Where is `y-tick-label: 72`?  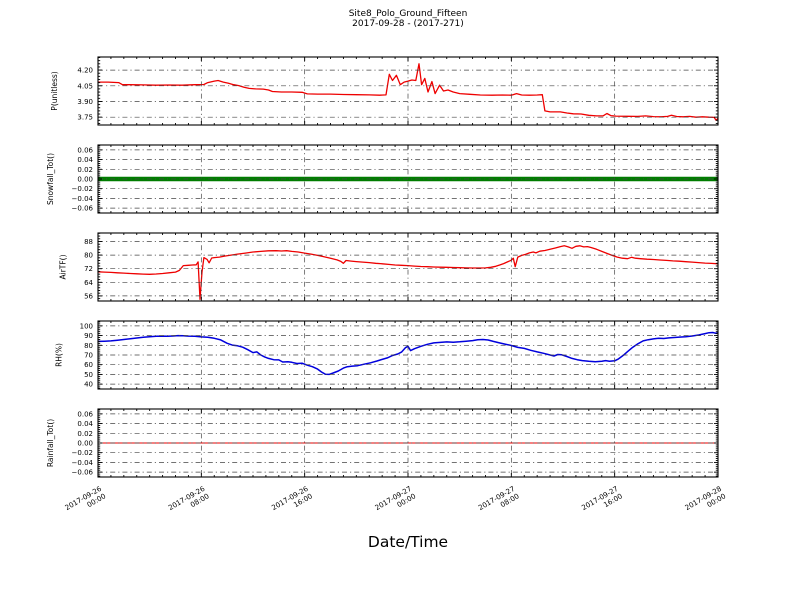
y-tick-label: 72 is located at coordinates (88, 269).